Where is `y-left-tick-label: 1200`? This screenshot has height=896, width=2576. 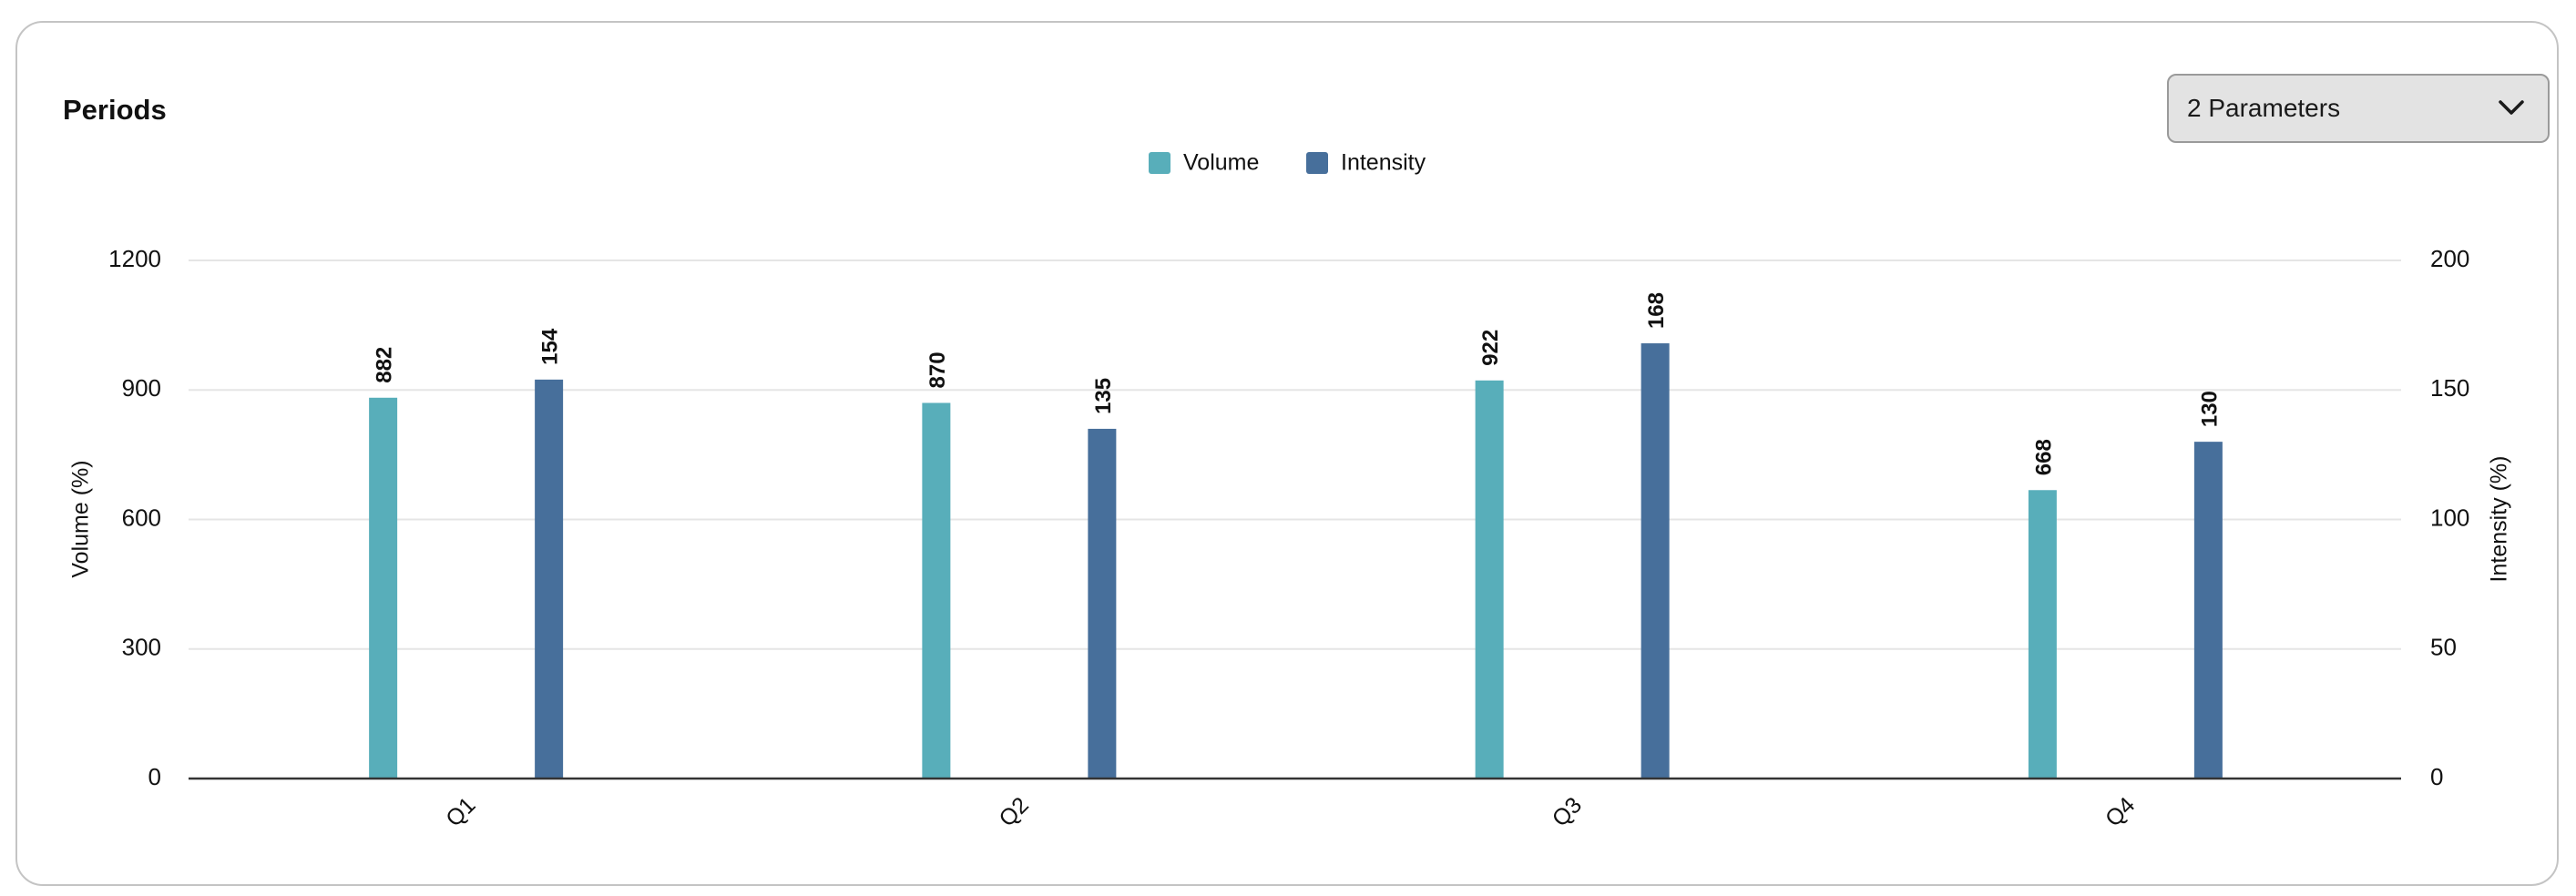
y-left-tick-label: 1200 is located at coordinates (135, 258).